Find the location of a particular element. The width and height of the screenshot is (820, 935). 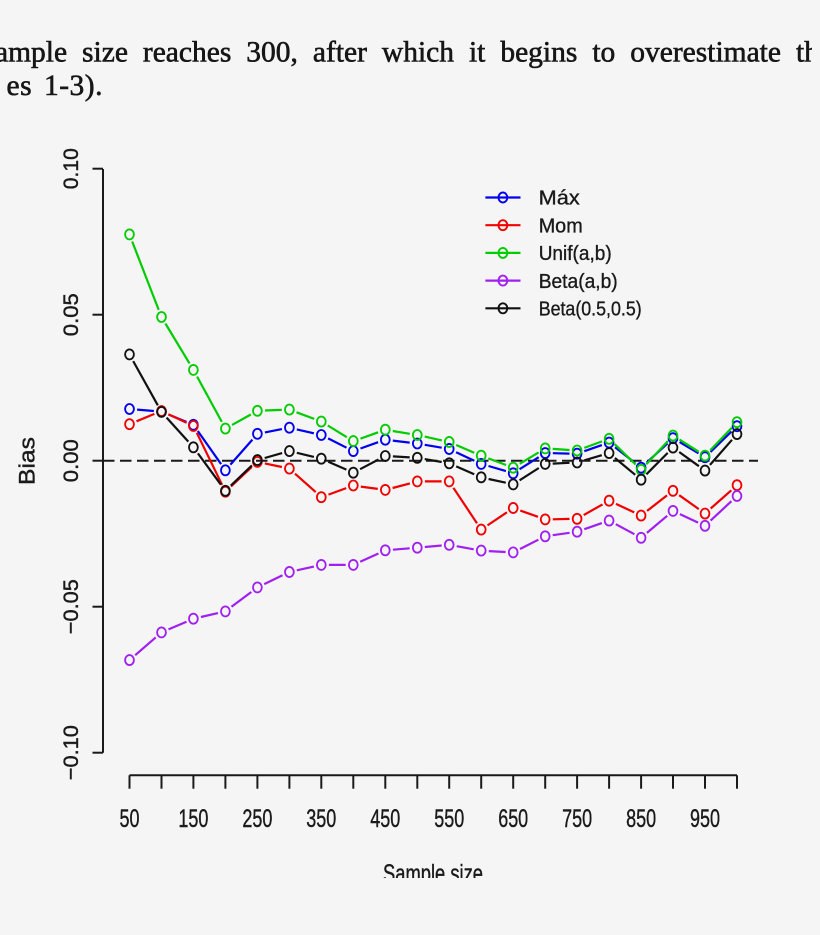

svg-text: 0.10 is located at coordinates (71, 168).